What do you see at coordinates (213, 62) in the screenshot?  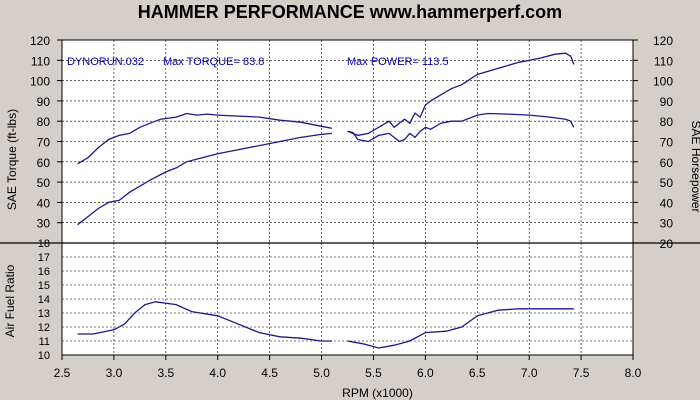 I see `max-torque-label: Max TORQUE= 83.8` at bounding box center [213, 62].